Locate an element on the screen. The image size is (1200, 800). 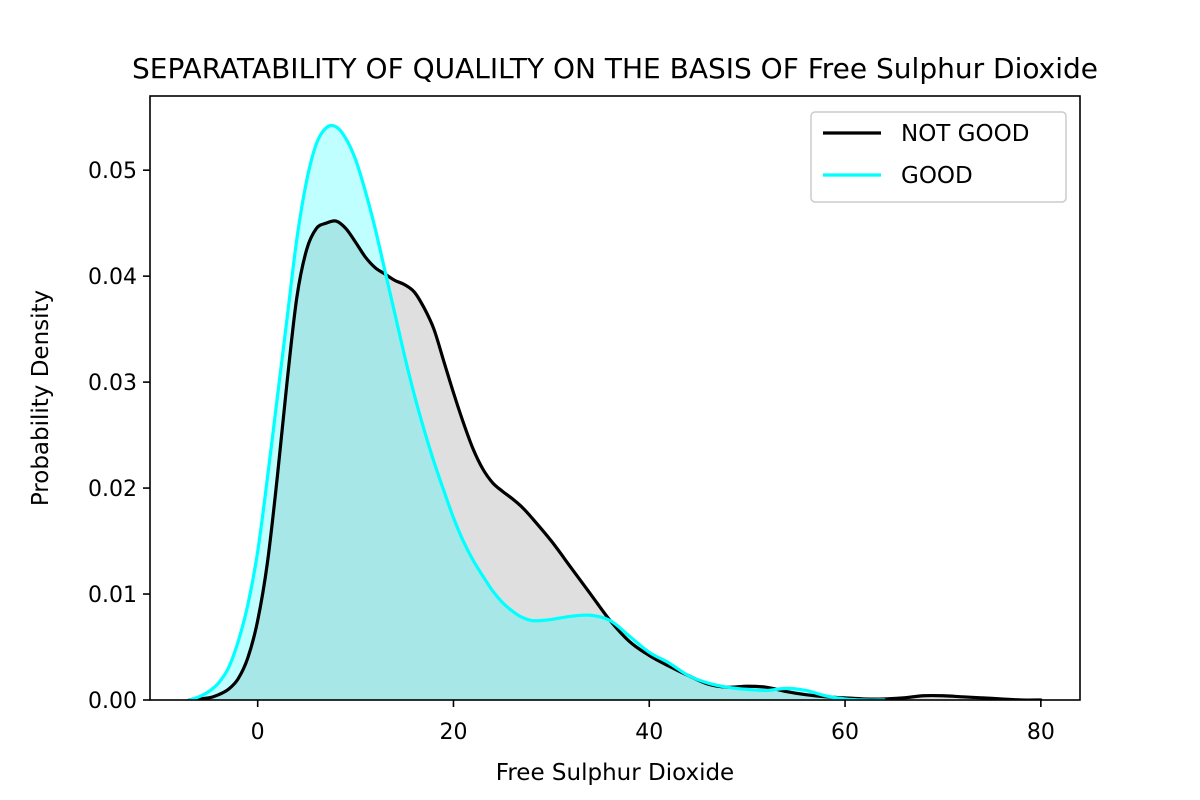
legend: NOT GOOD GOOD is located at coordinates (938, 157).